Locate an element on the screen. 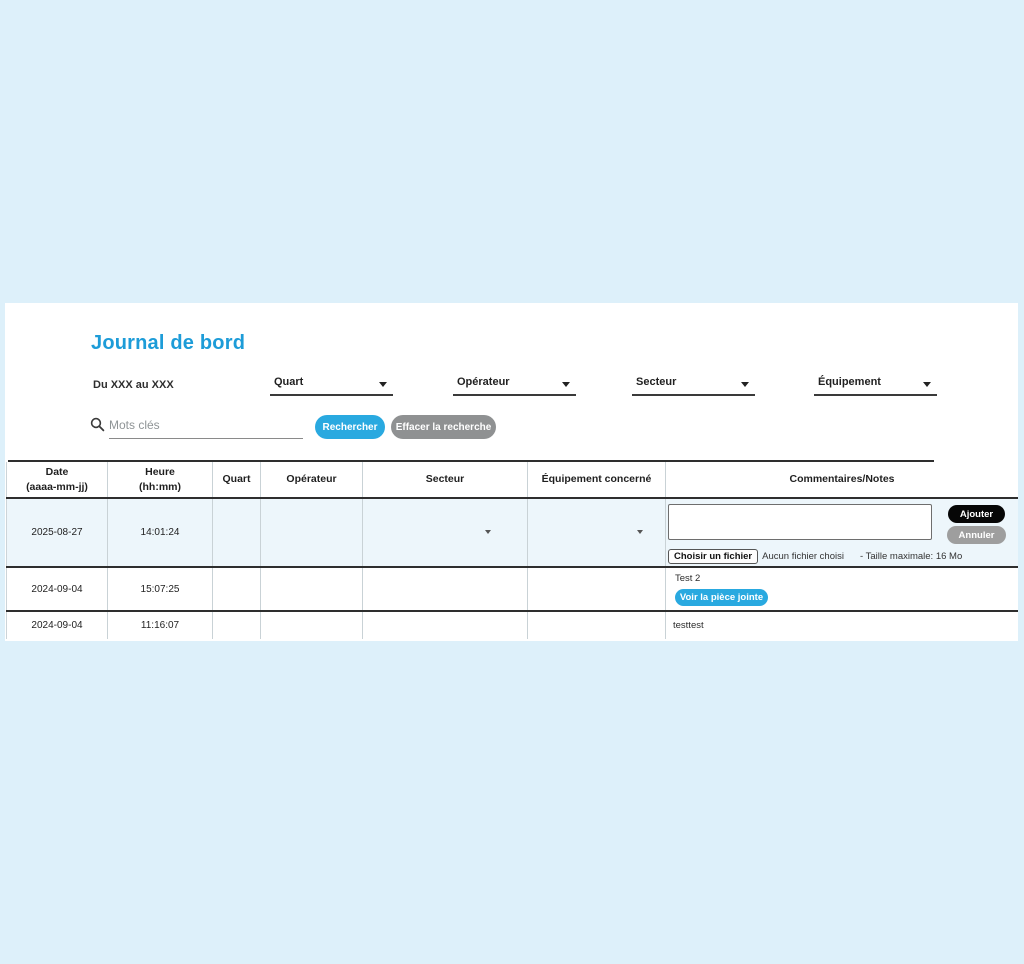  filter-dropdown-quart: Quart is located at coordinates (331, 384).